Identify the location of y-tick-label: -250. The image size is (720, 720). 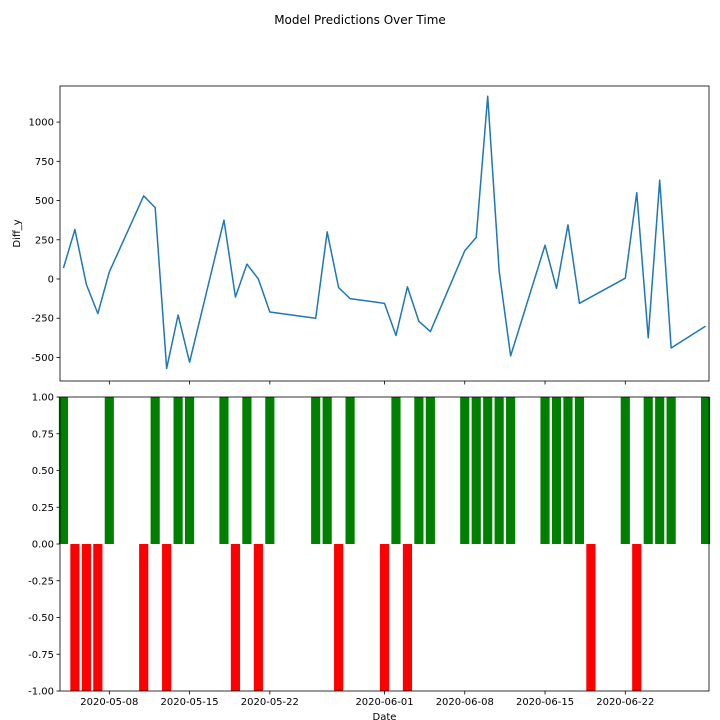
(42, 319).